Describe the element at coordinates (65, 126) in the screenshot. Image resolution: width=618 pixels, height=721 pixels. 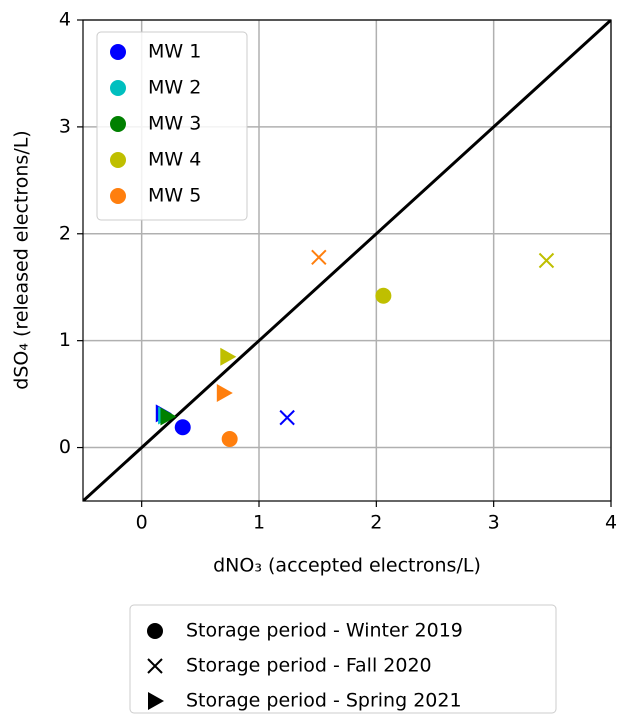
I see `y-tick-label: 3` at that location.